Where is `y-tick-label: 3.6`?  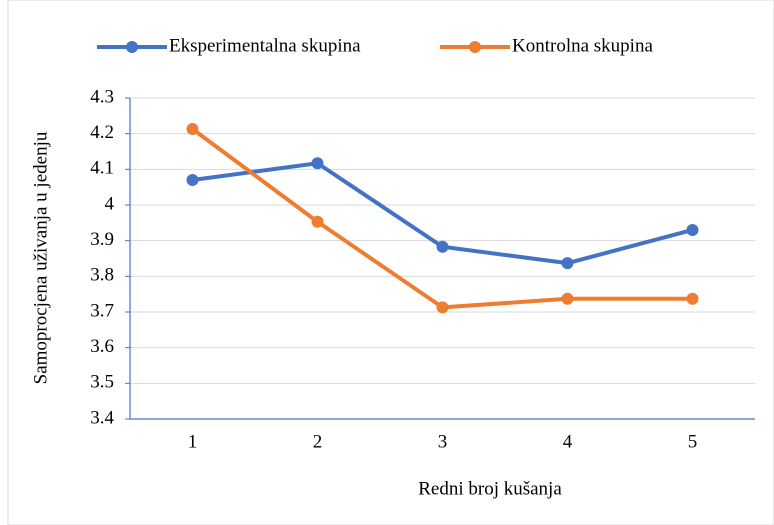 y-tick-label: 3.6 is located at coordinates (102, 346).